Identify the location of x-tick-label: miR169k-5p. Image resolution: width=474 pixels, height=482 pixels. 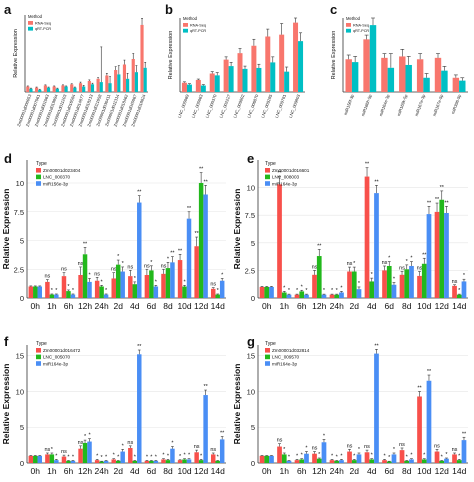
(402, 105).